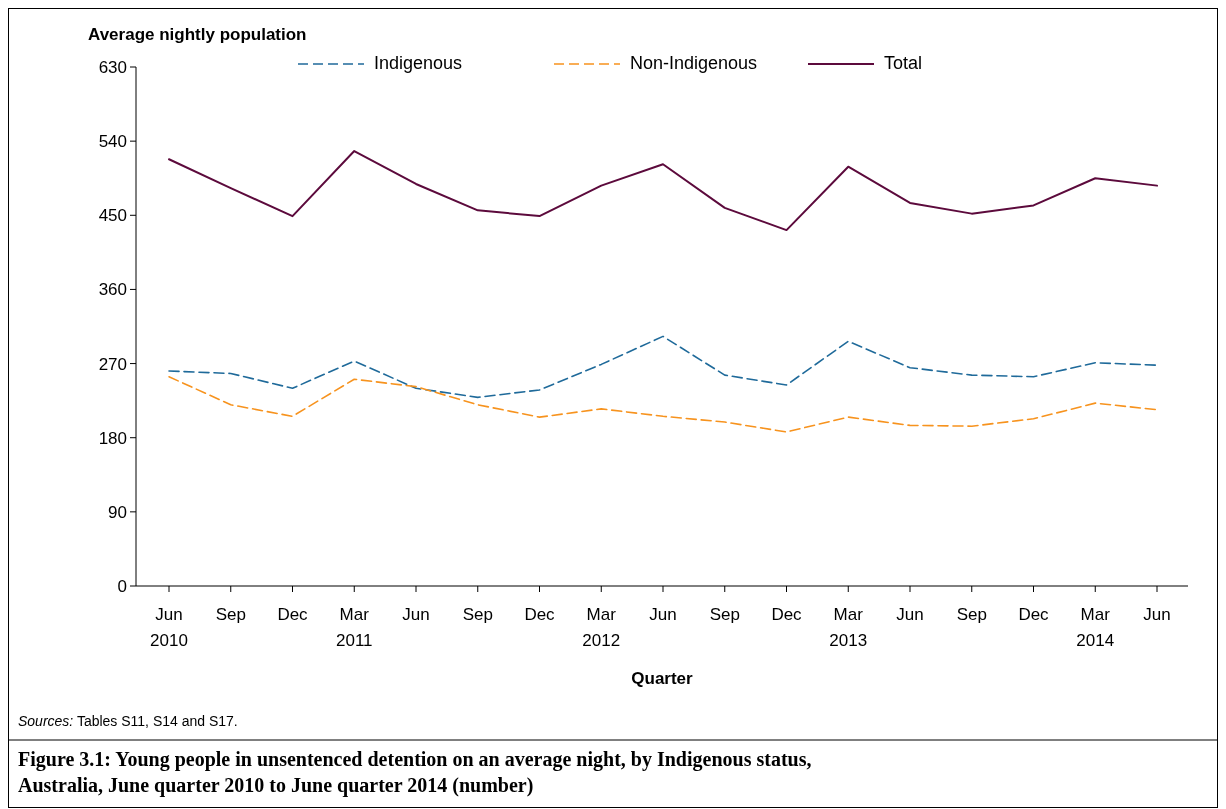 This screenshot has height=809, width=1226. Describe the element at coordinates (112, 438) in the screenshot. I see `y-tick-label: 180` at that location.